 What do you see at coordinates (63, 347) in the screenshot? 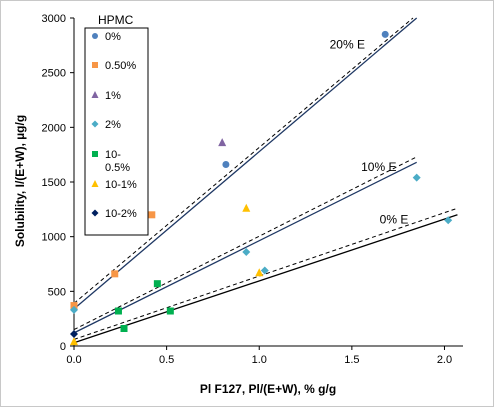
I see `y-tick-label: 0` at bounding box center [63, 347].